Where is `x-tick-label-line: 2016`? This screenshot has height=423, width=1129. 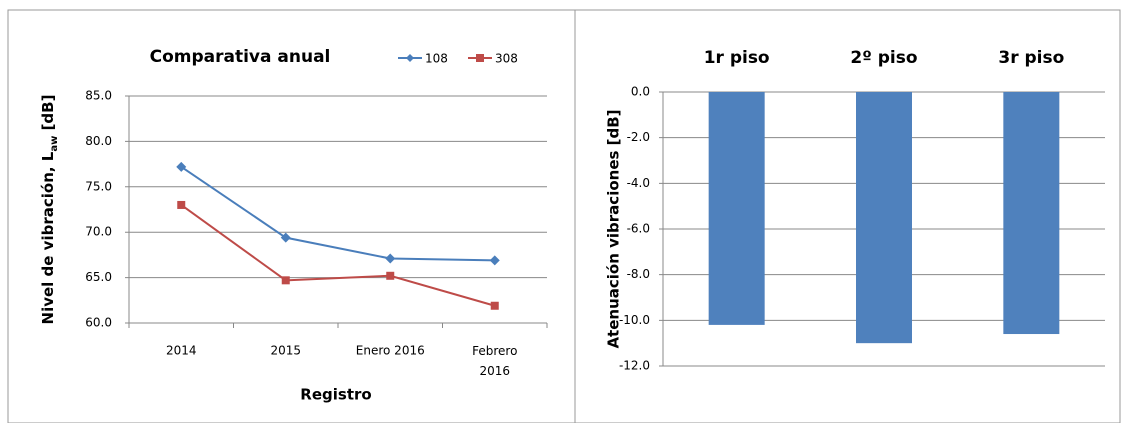
x-tick-label-line: 2016 is located at coordinates (494, 371).